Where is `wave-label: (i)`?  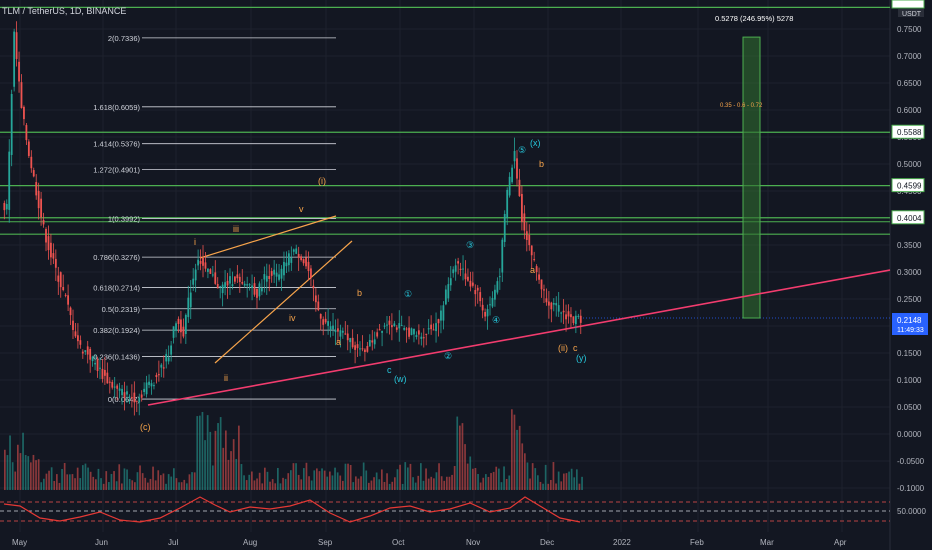 wave-label: (i) is located at coordinates (322, 181).